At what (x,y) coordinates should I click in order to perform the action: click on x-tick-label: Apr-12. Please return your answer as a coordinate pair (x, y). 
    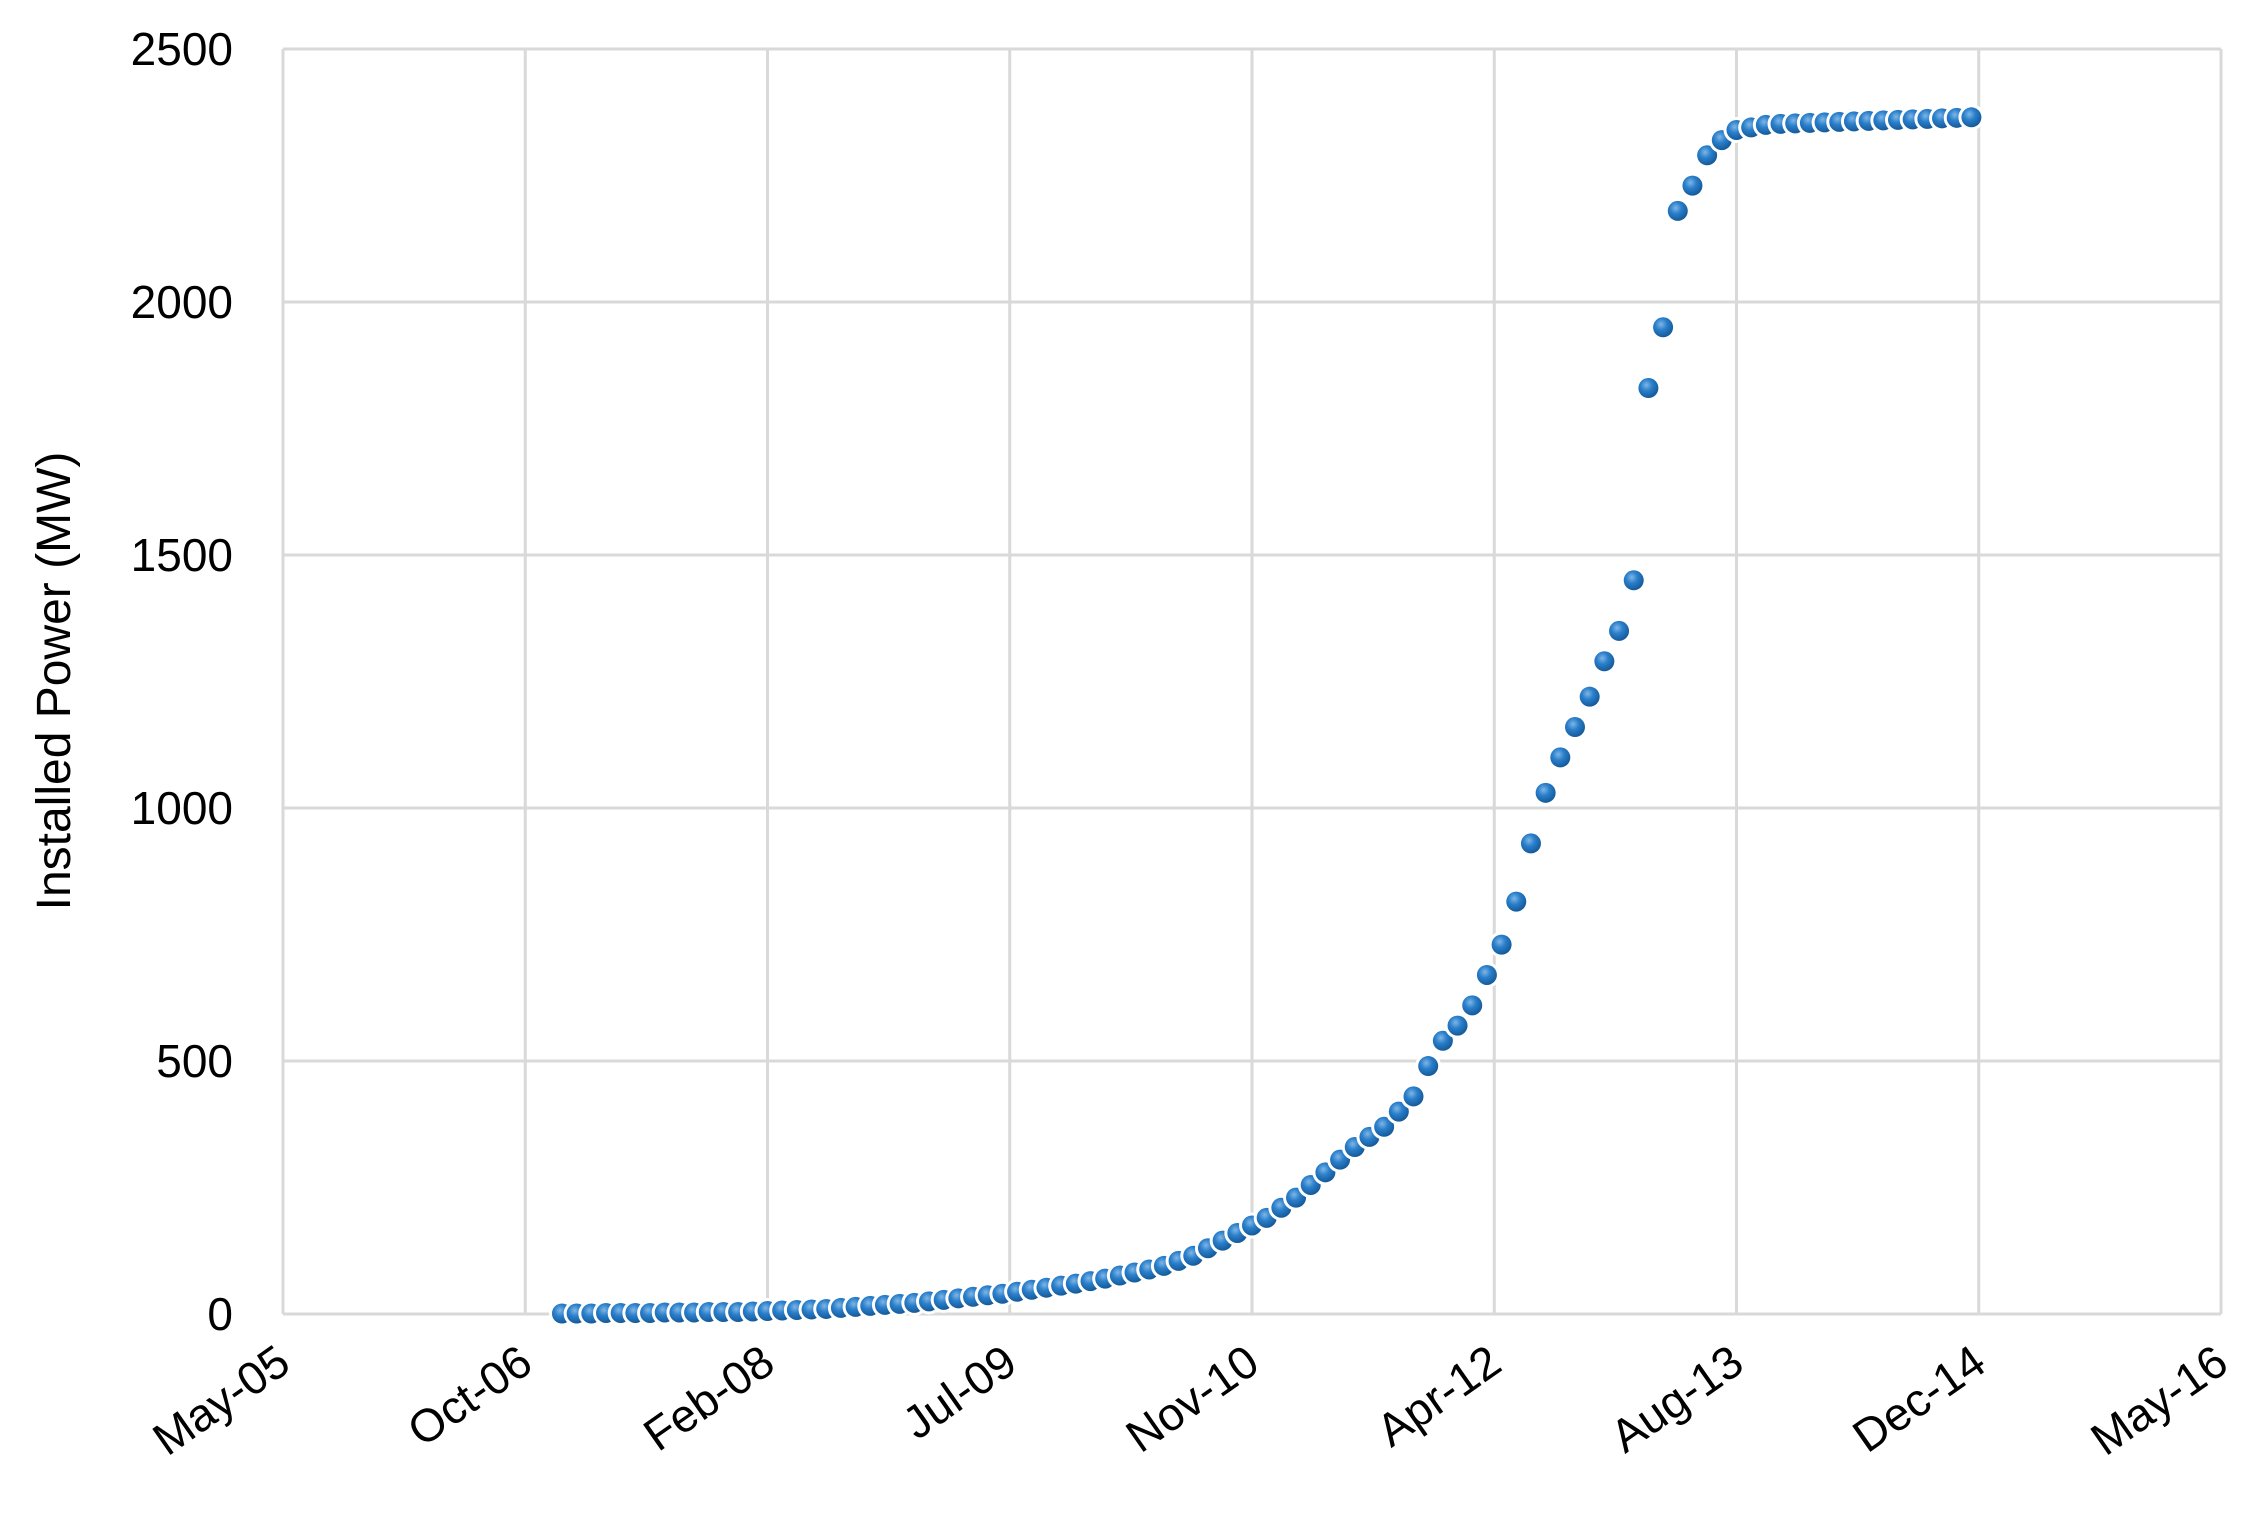
    Looking at the image, I should click on (1438, 1396).